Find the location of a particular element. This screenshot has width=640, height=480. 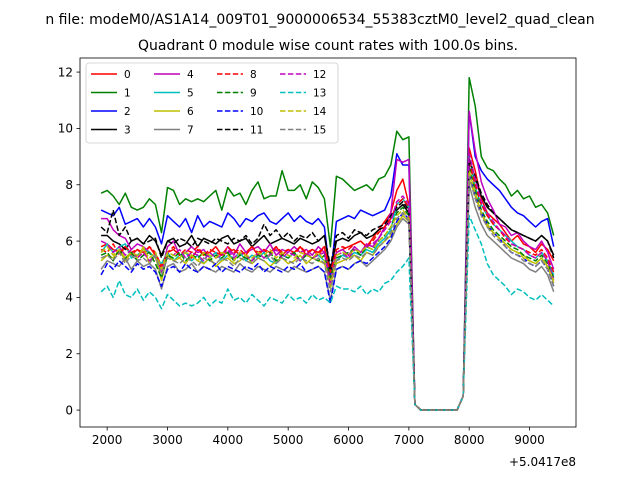

legend-label-11: 11 is located at coordinates (256, 131).